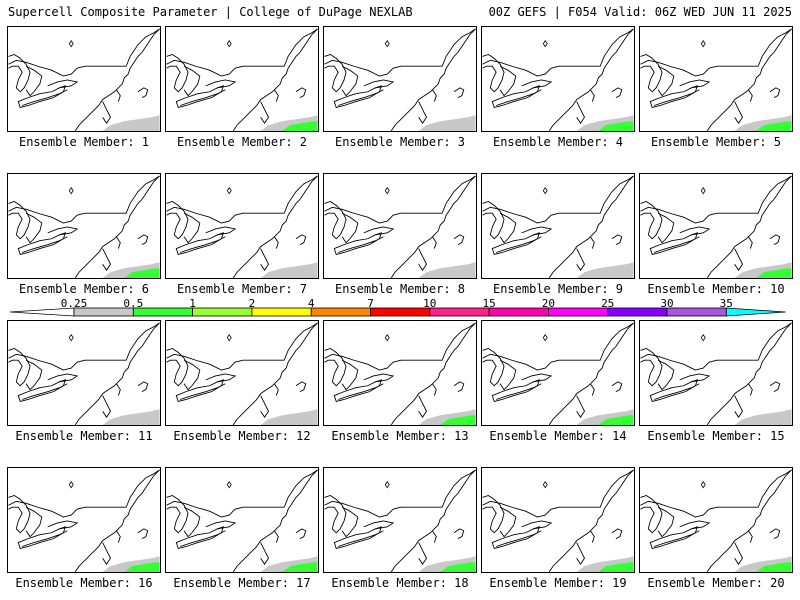 The image size is (800, 600). Describe the element at coordinates (716, 289) in the screenshot. I see `ensemble-member-label: Ensemble Member: 10` at that location.